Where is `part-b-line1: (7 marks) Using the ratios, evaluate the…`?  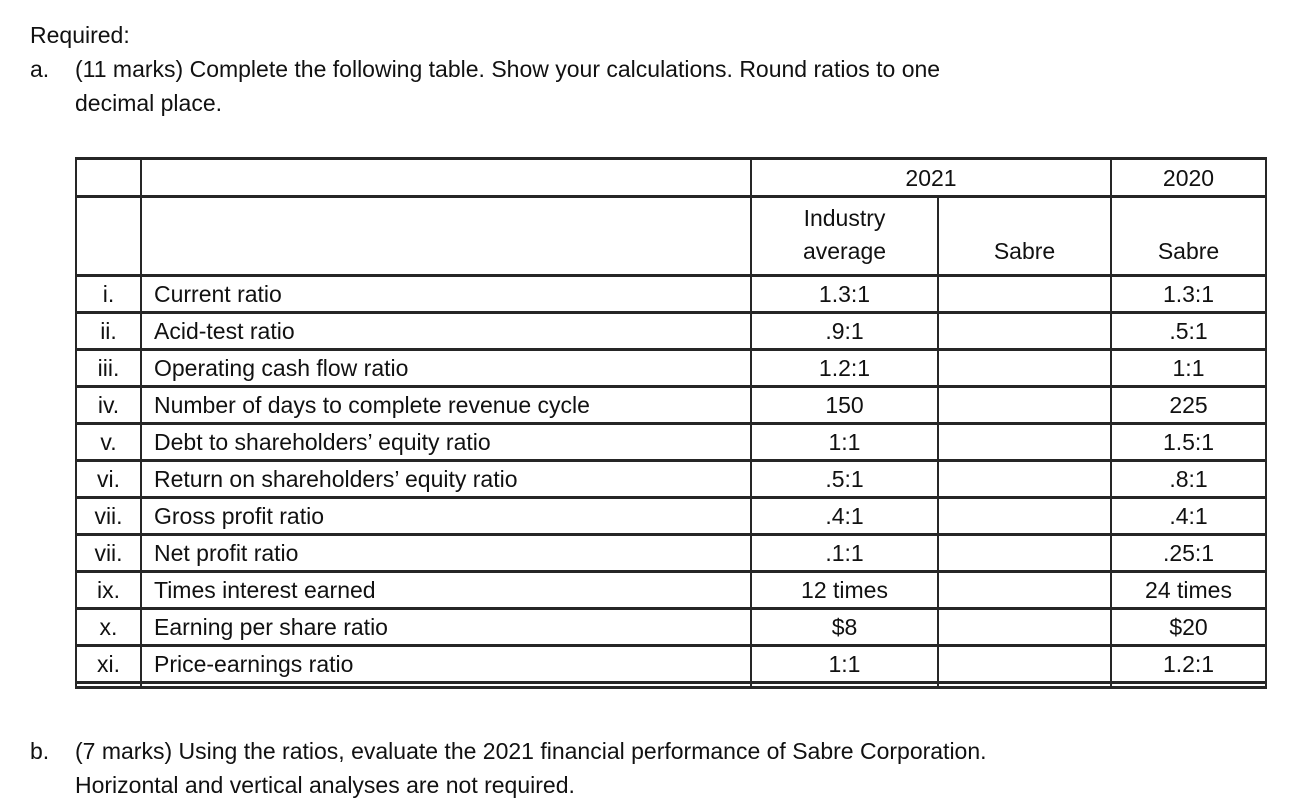 part-b-line1: (7 marks) Using the ratios, evaluate the… is located at coordinates (531, 751).